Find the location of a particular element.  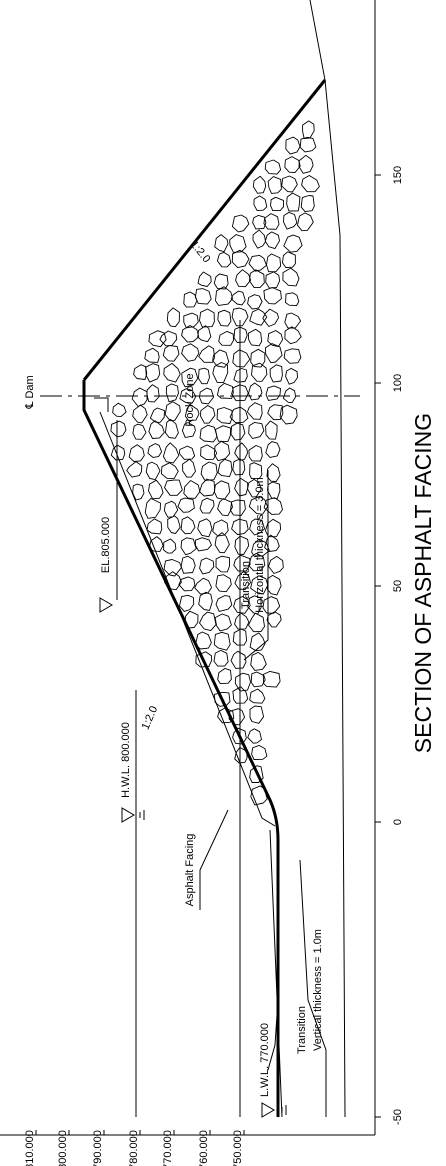

dam-axis-label: ℄ Dam is located at coordinates (30, 392).